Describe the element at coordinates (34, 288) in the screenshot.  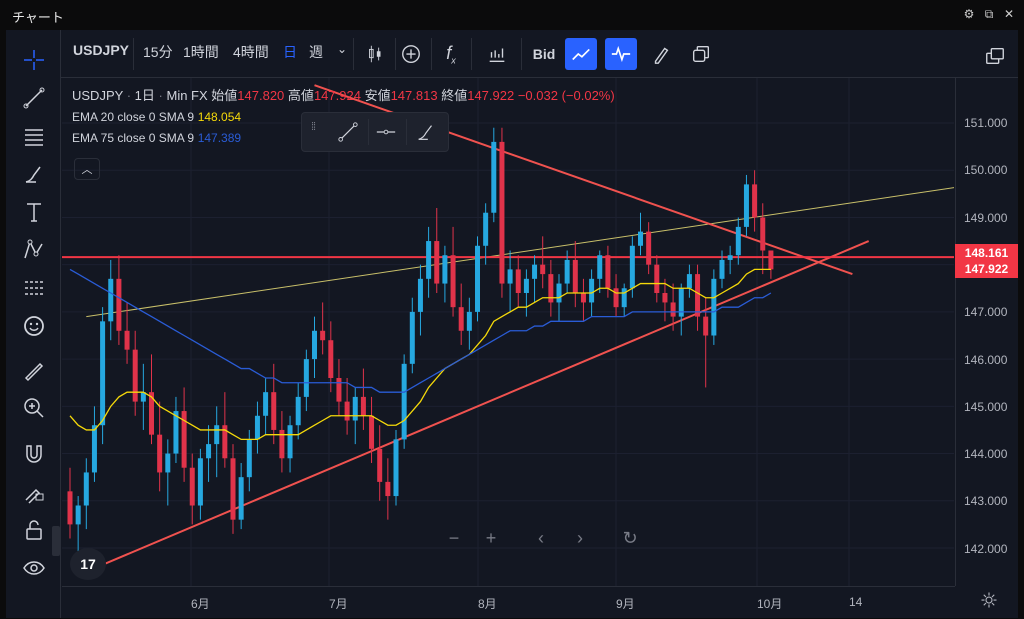
I see `forecast-icon` at that location.